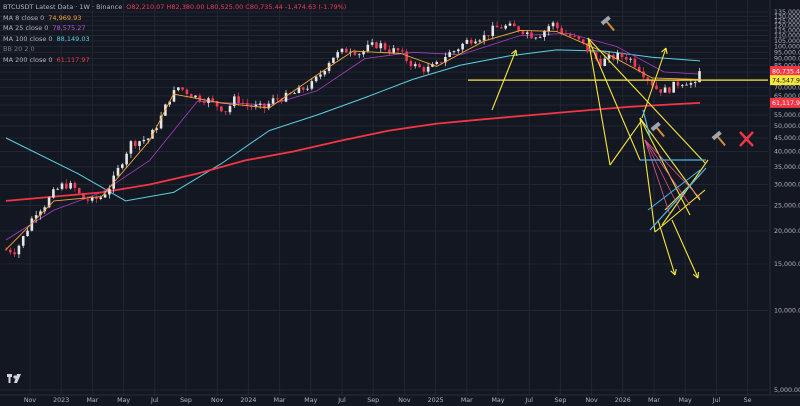  Describe the element at coordinates (685, 249) in the screenshot. I see `down-arrow-b-shaft` at that location.